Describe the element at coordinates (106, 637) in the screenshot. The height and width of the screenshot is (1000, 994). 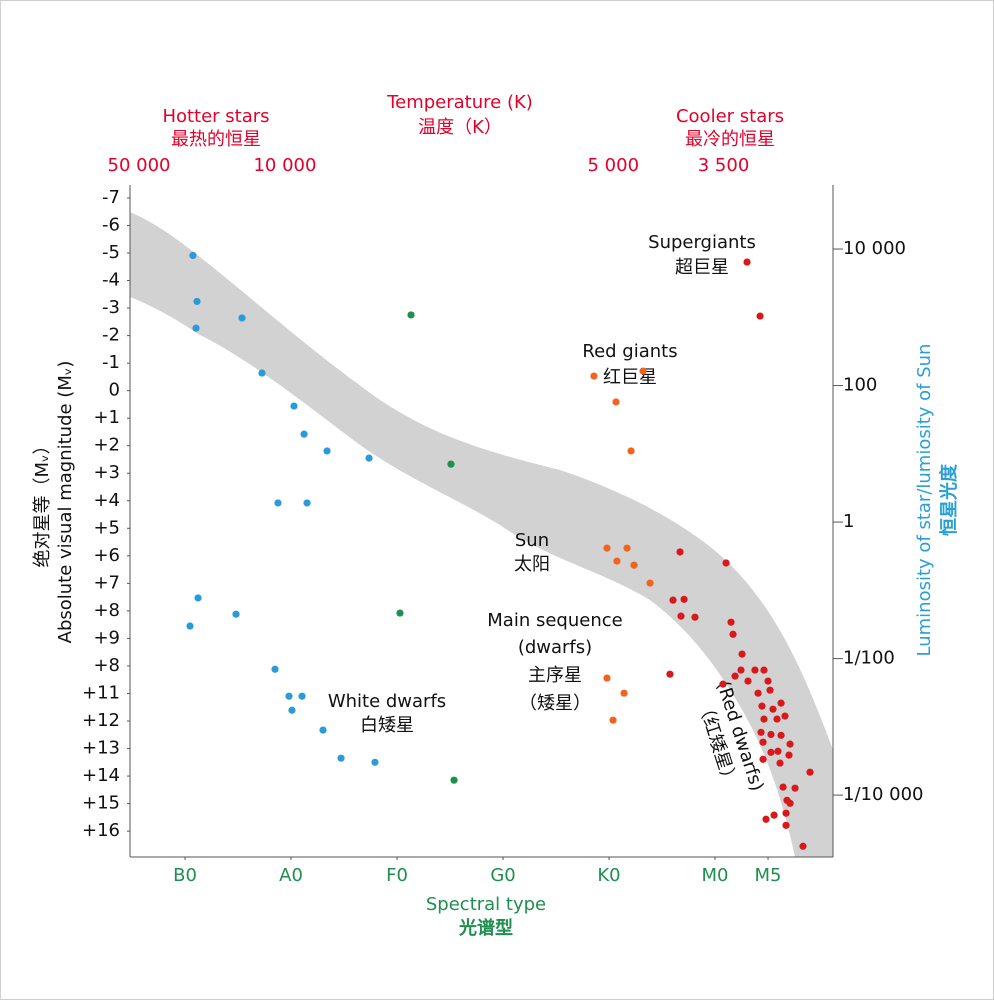
I see `y-tick-label: +9` at that location.